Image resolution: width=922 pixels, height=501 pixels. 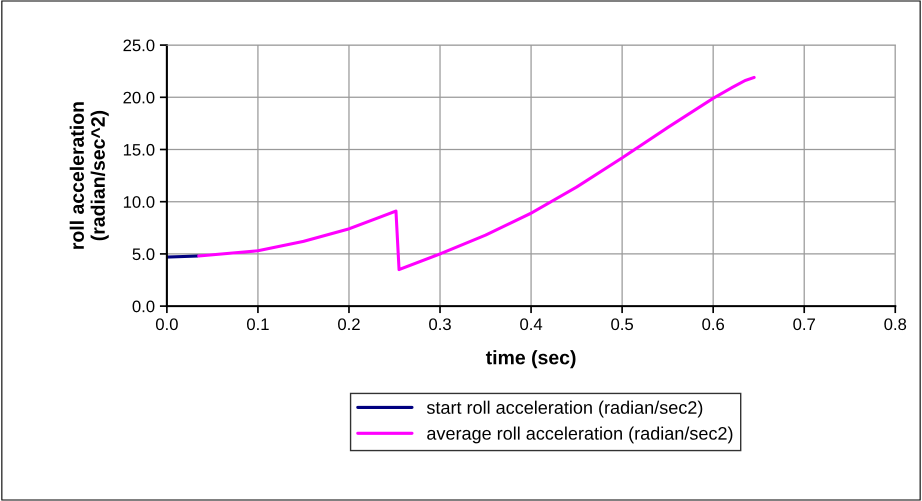 I want to click on y-tick-label: 20.0, so click(x=138, y=98).